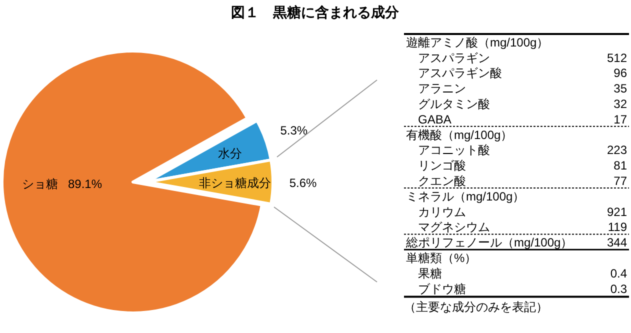  Describe the element at coordinates (435, 119) in the screenshot. I see `category-label: GABA` at that location.